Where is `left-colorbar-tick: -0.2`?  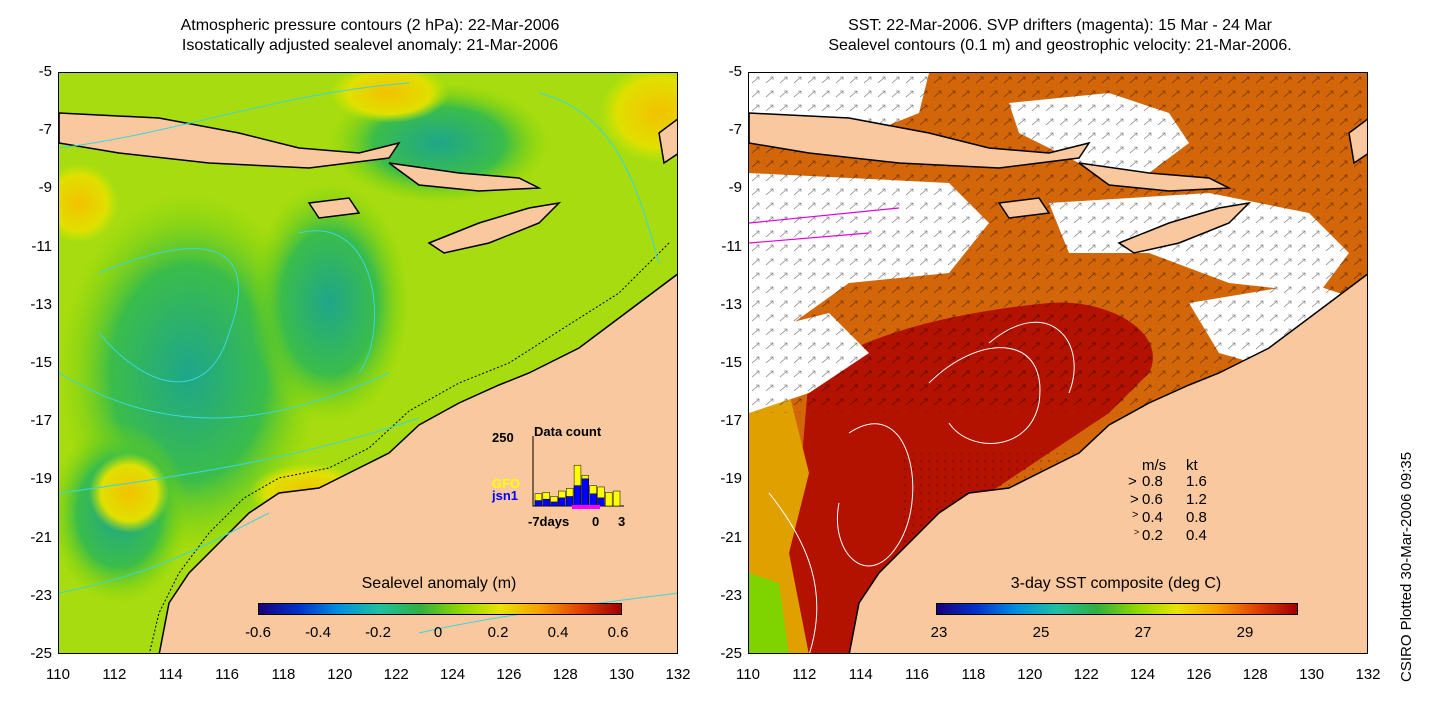 left-colorbar-tick: -0.2 is located at coordinates (378, 632).